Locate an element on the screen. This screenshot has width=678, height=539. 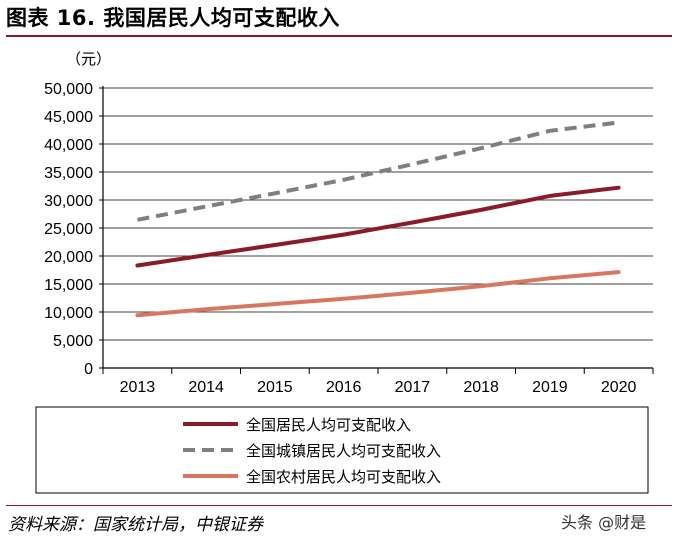
y-tick-label: 20,000 is located at coordinates (68, 257).